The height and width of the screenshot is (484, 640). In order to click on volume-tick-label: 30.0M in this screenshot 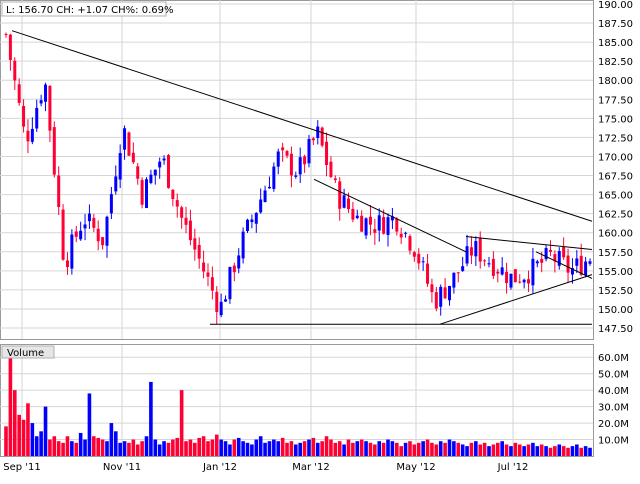, I will do `click(613, 408)`.